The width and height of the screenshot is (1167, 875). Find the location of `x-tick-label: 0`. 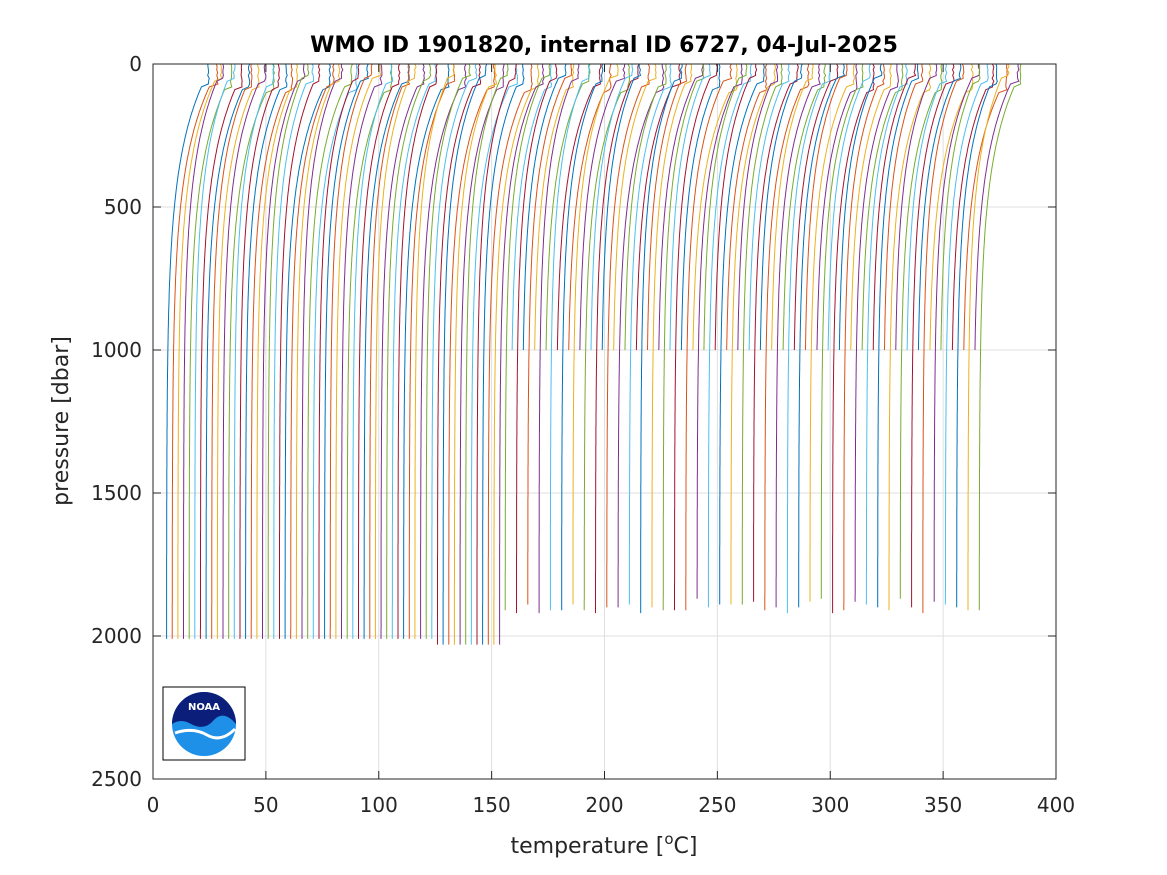

x-tick-label: 0 is located at coordinates (153, 805).